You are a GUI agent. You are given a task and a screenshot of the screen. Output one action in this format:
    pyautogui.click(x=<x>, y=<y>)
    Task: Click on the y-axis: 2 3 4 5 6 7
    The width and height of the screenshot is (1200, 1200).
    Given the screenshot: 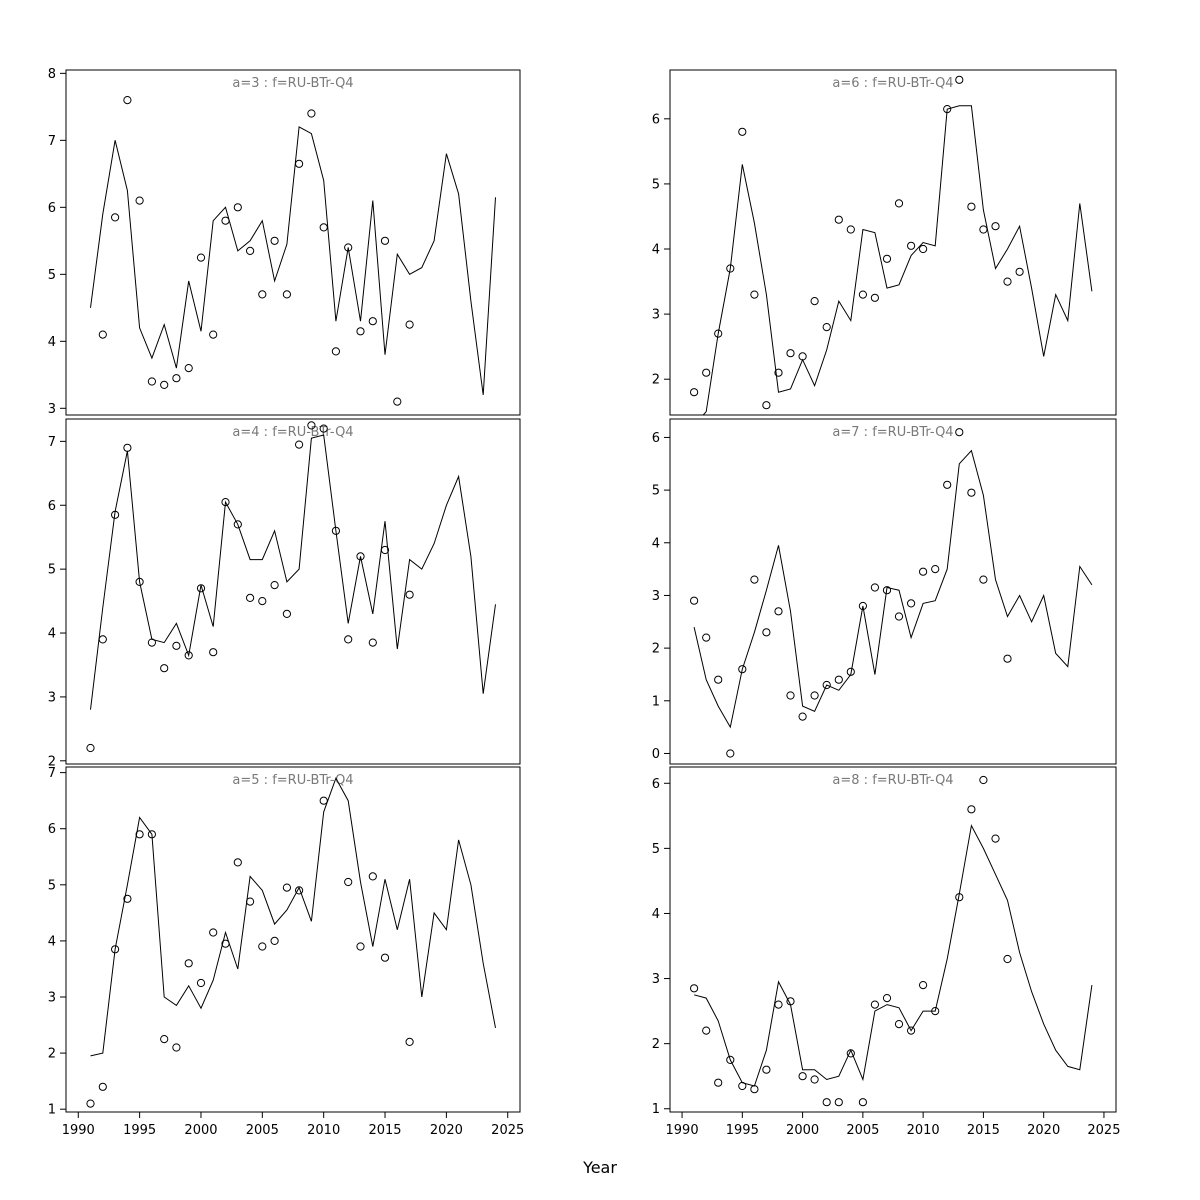 What is the action you would take?
    pyautogui.click(x=57, y=602)
    